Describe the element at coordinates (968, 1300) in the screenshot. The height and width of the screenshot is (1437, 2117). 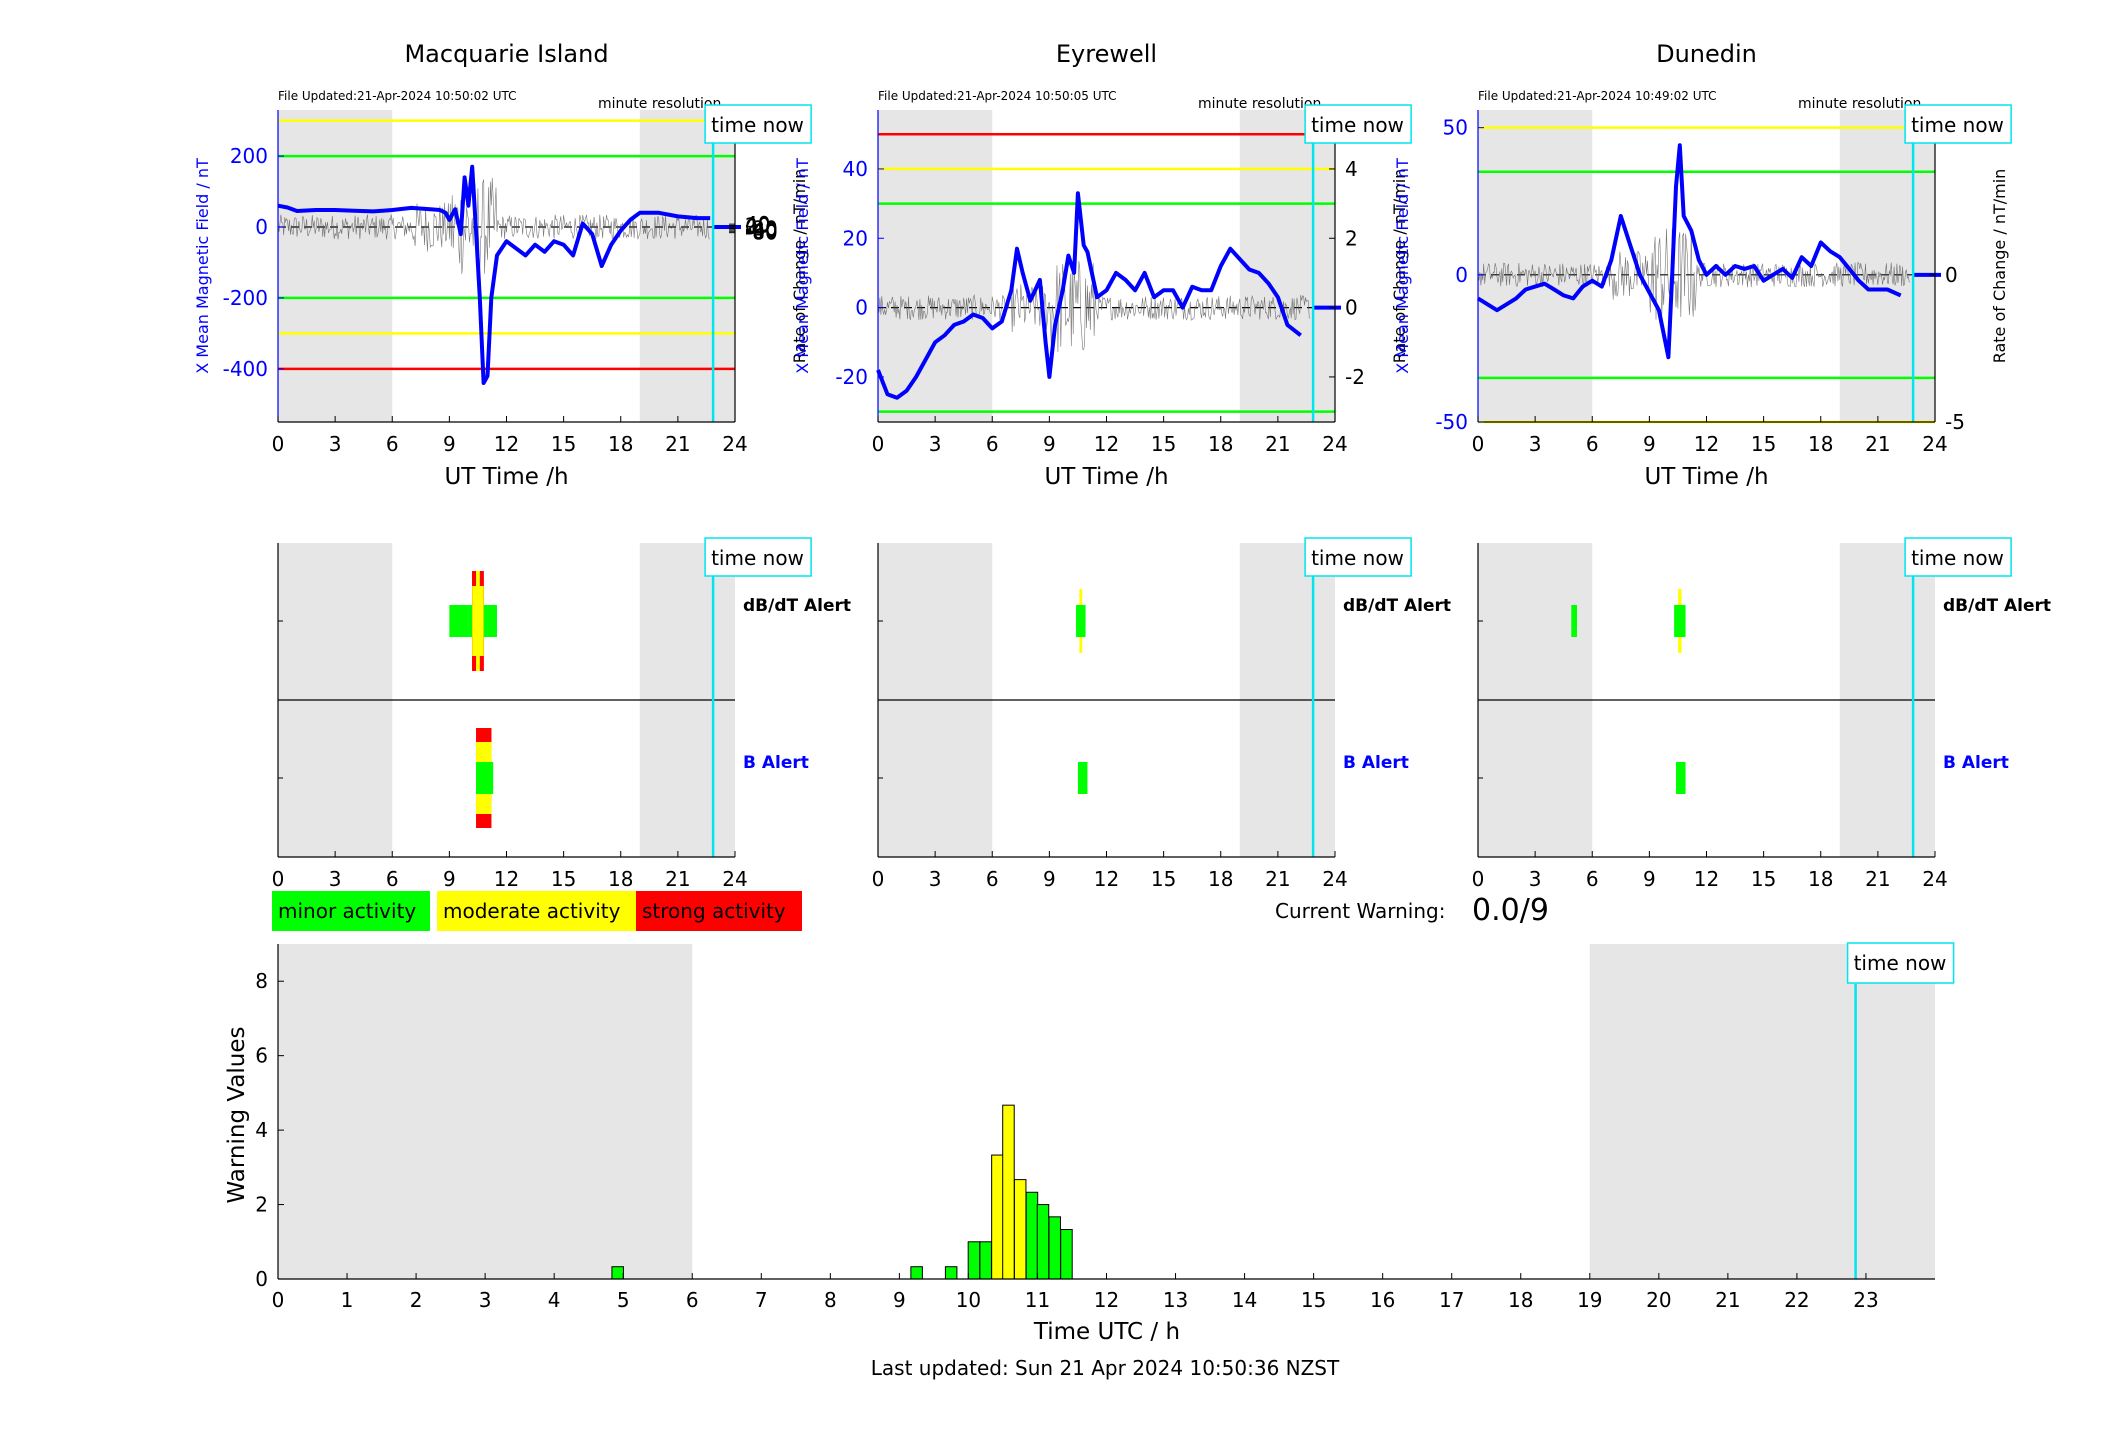
I see `x-tick-label: 10` at that location.